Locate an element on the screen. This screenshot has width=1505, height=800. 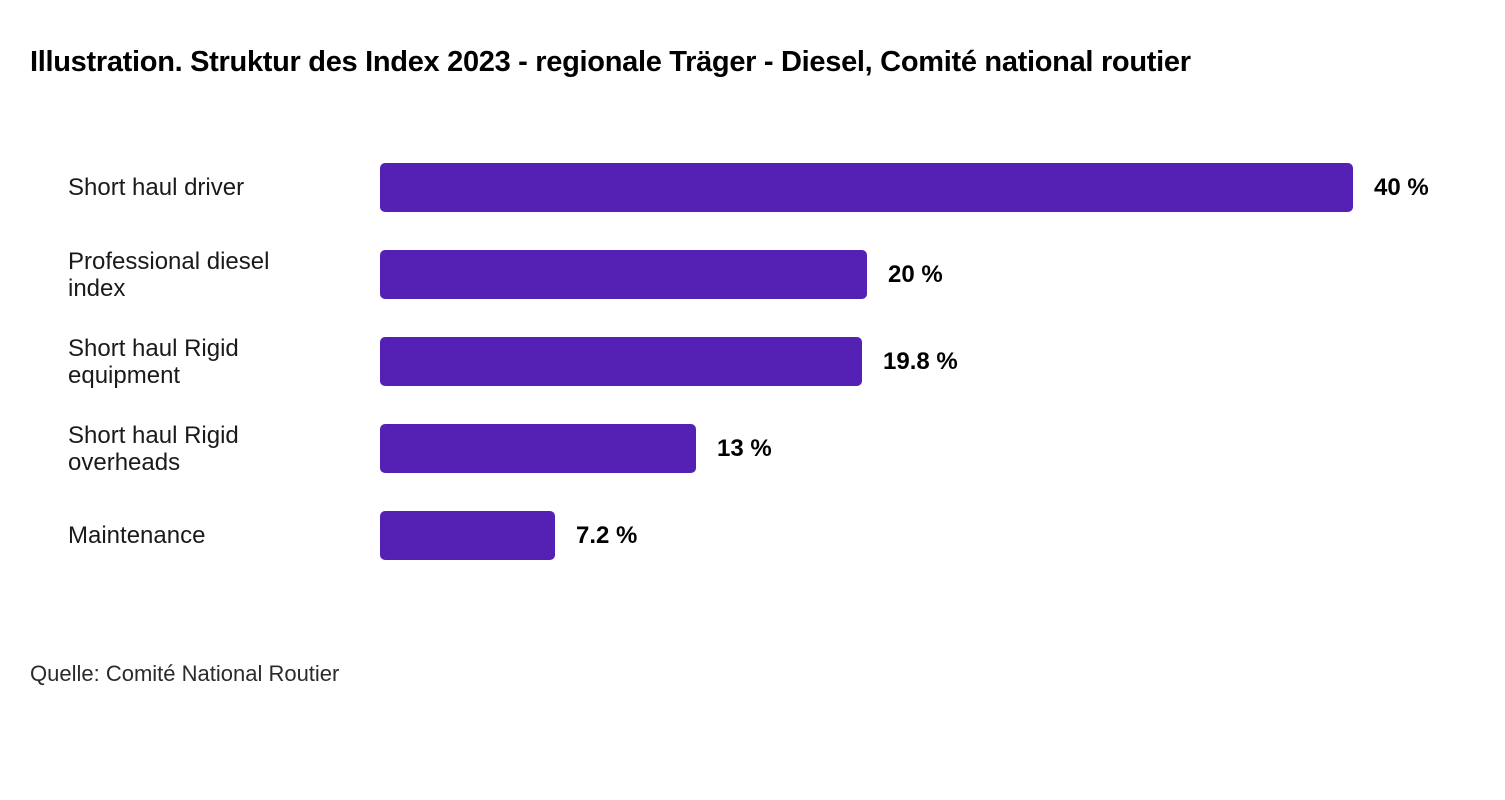
chart-row: Professional diesel index 20 % is located at coordinates (752, 274).